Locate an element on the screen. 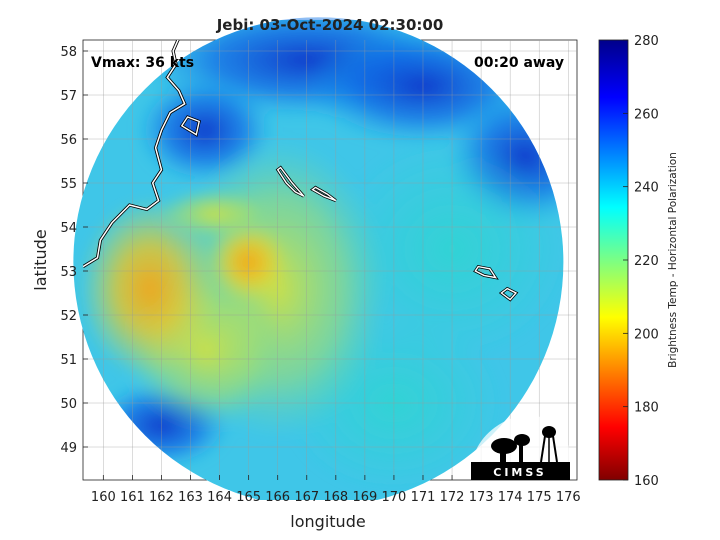 Image resolution: width=720 pixels, height=540 pixels. x-tick-label-174: 174 is located at coordinates (510, 497).